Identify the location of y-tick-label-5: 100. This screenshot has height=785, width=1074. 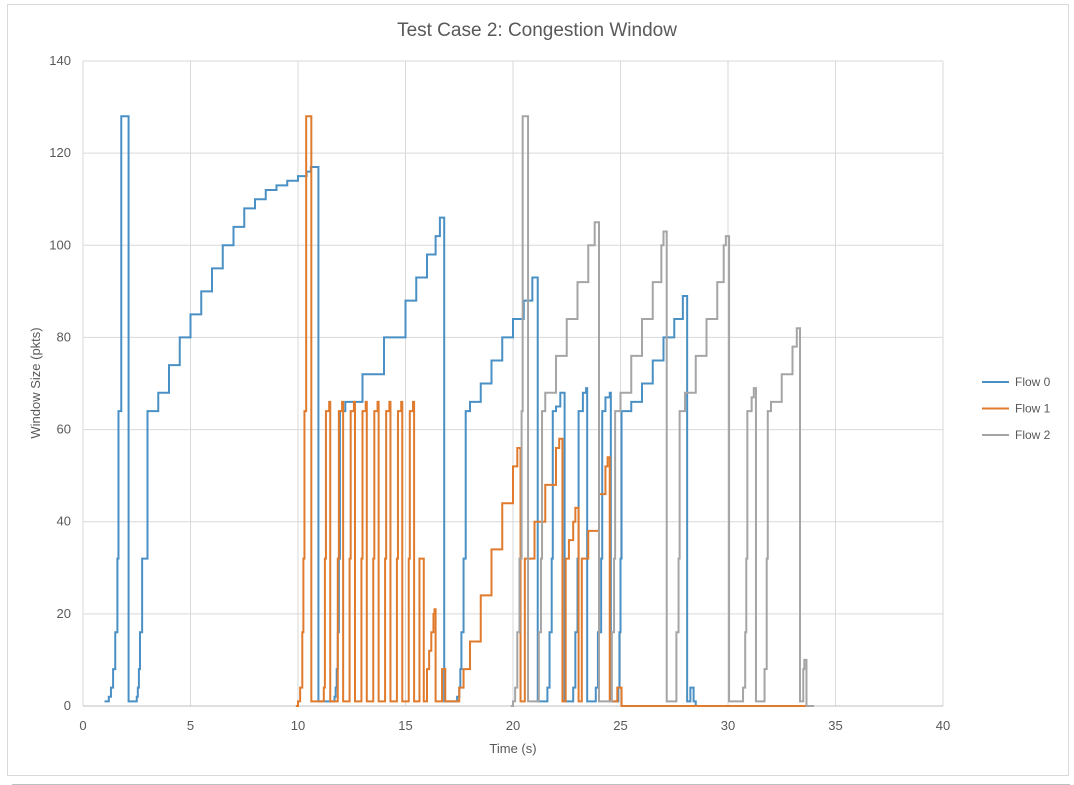
(60, 244).